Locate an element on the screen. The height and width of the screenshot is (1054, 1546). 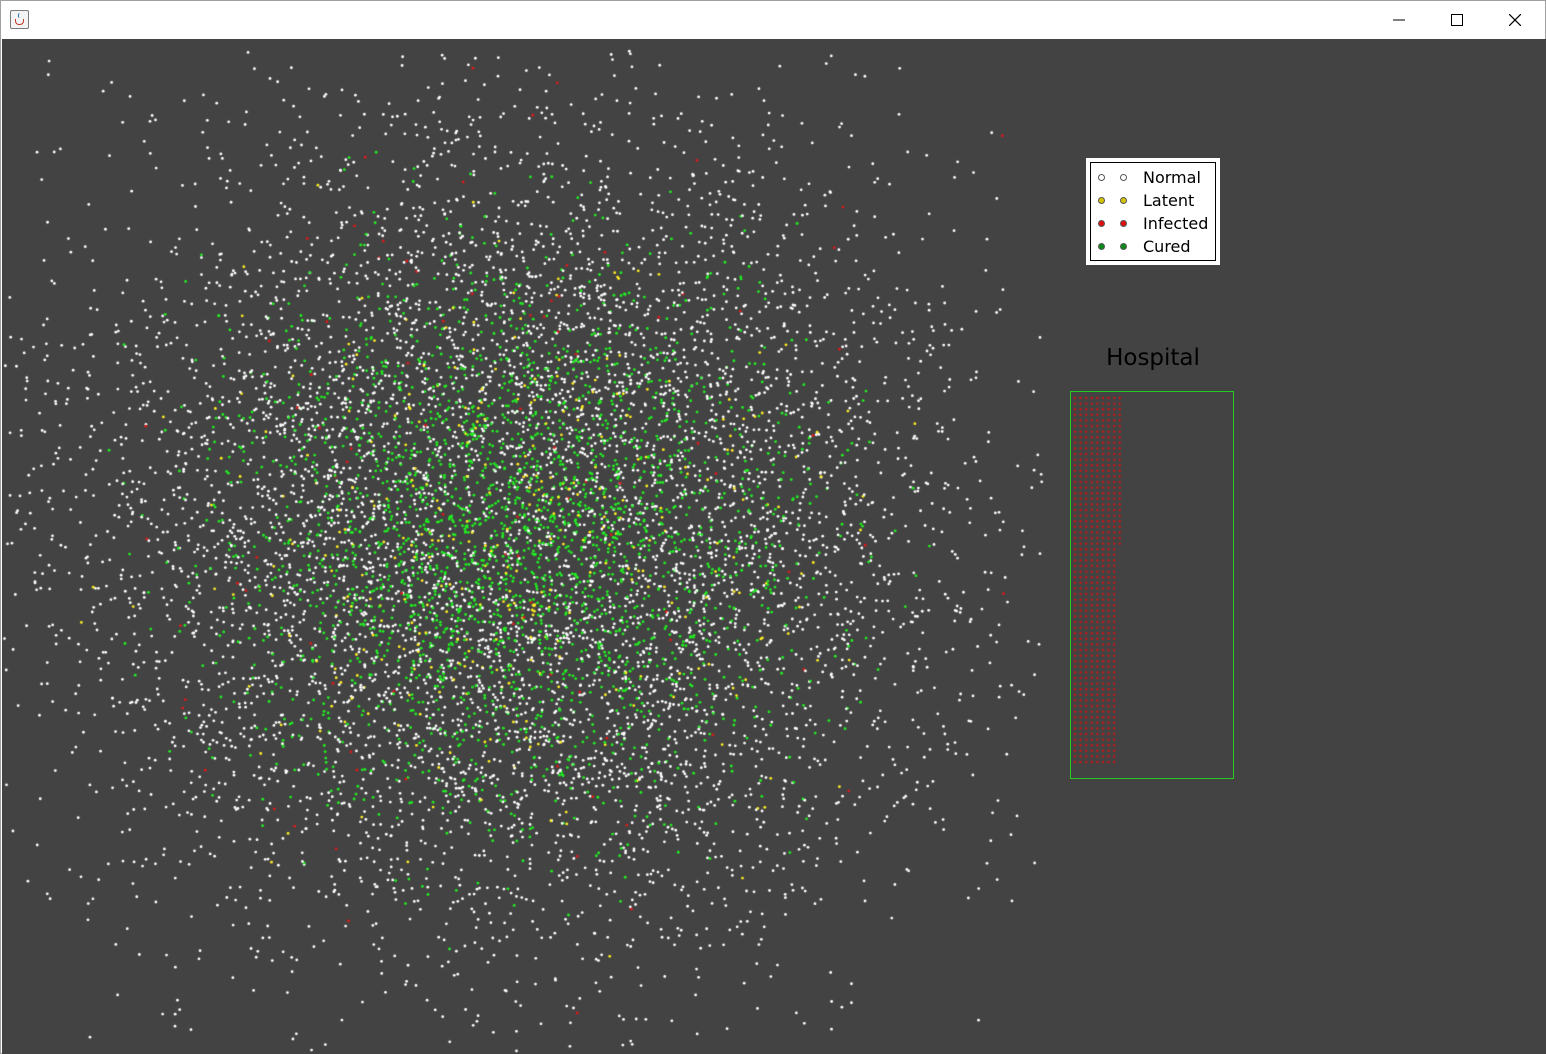
legend-item-latent: Latent is located at coordinates (1153, 200).